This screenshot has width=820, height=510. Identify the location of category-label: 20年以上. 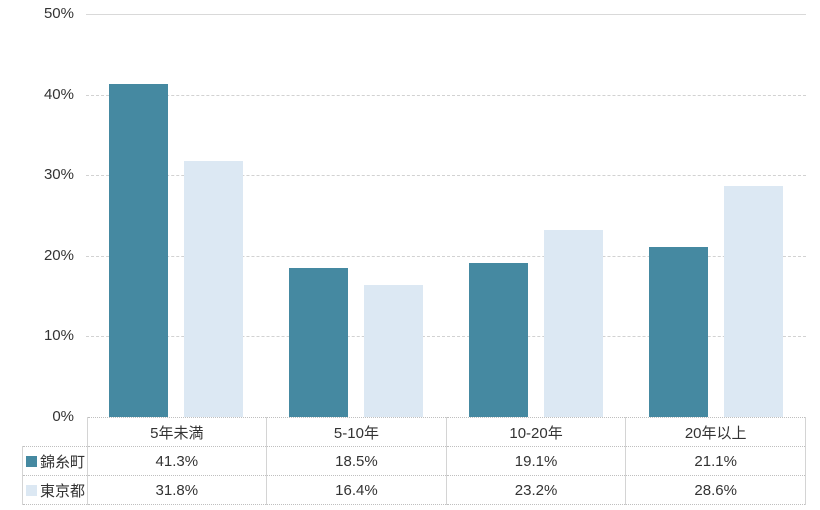
(715, 432).